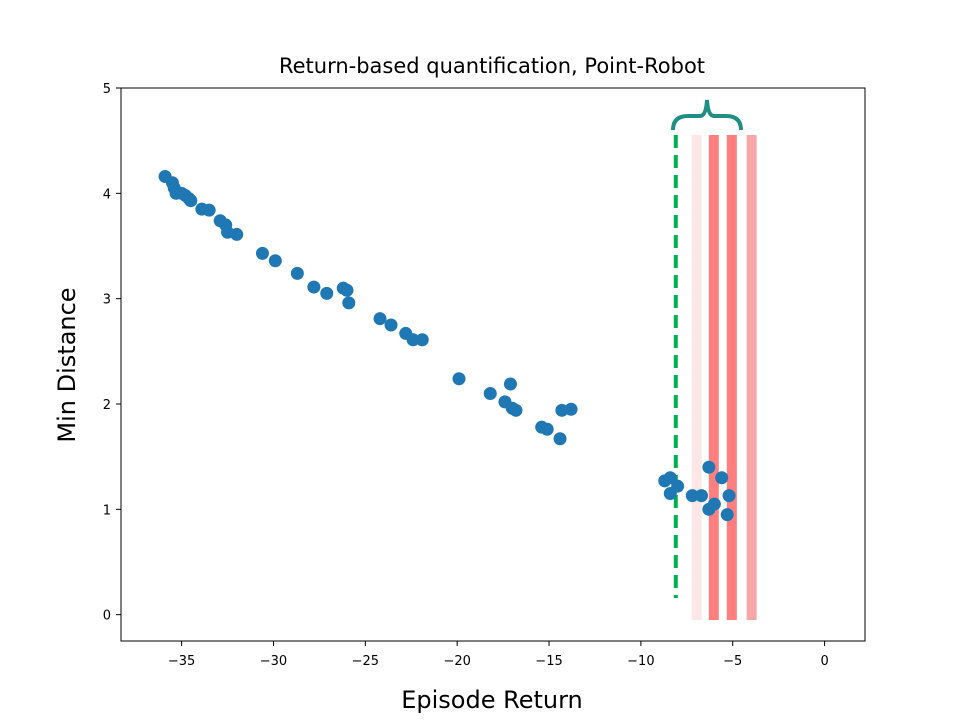 The image size is (960, 721). Describe the element at coordinates (492, 700) in the screenshot. I see `x-axis-label: Episode Return` at that location.